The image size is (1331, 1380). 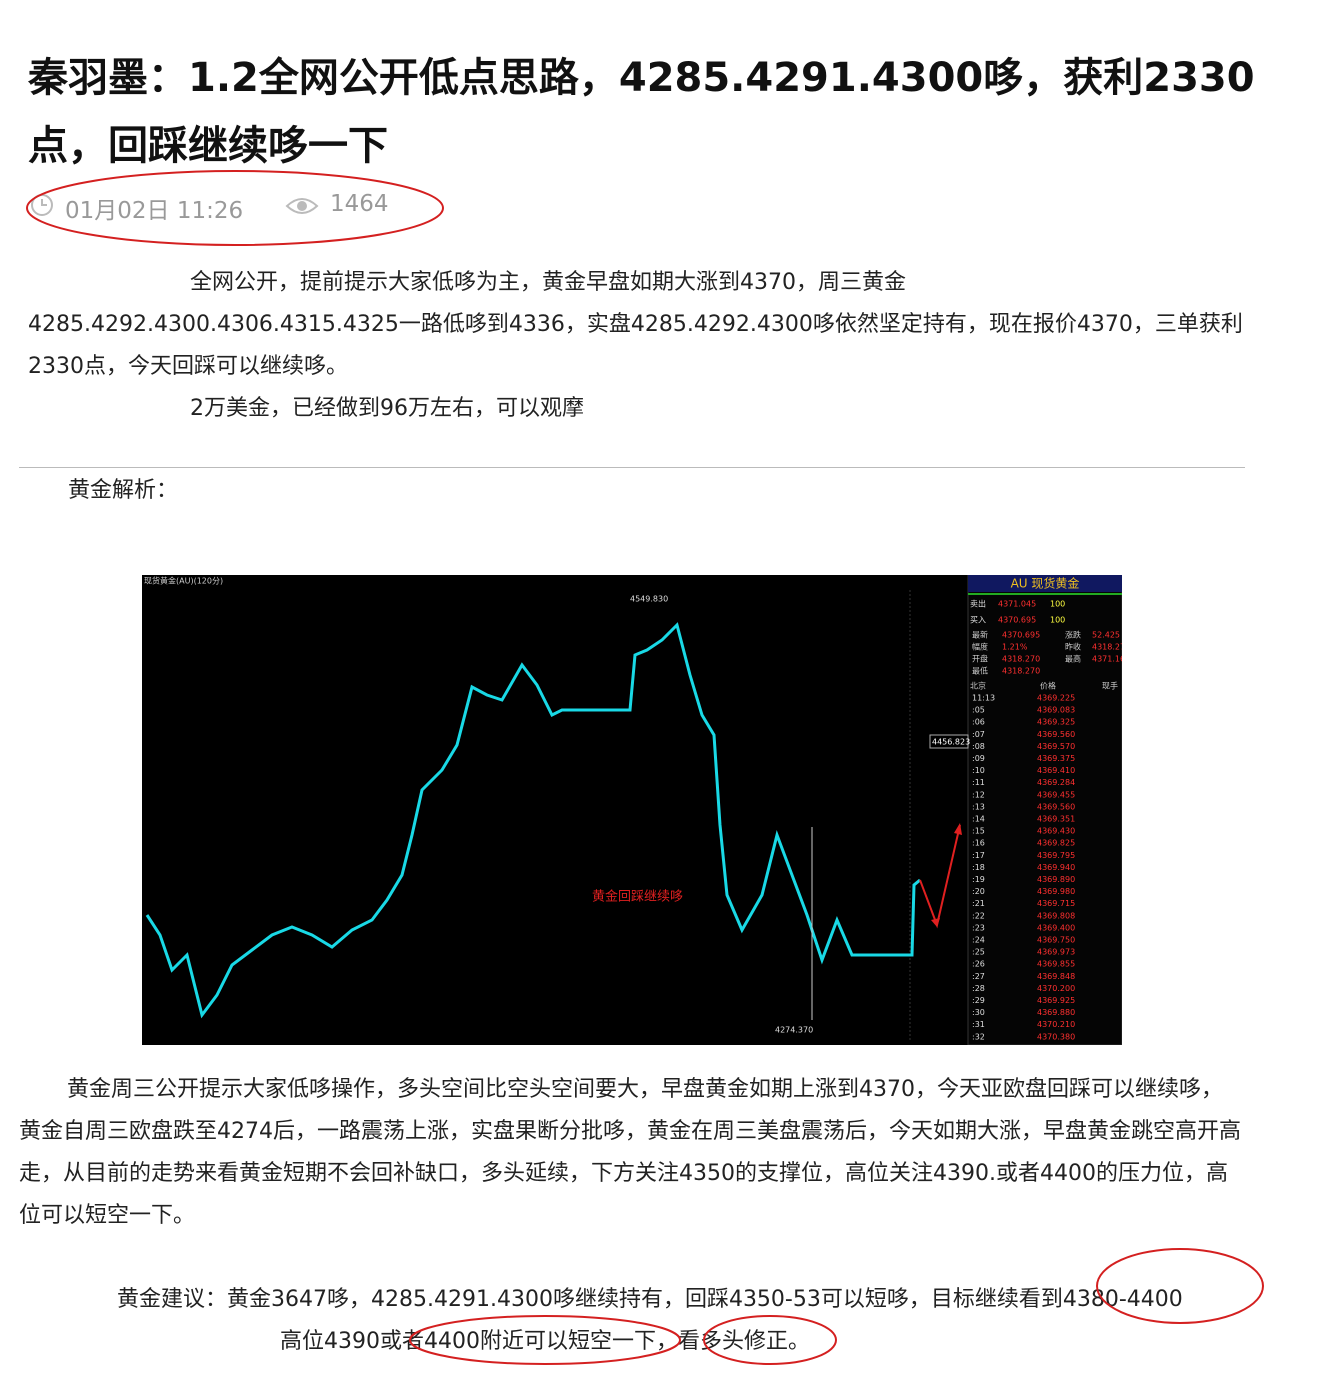 I want to click on stat-cell: 最高, so click(x=1073, y=659).